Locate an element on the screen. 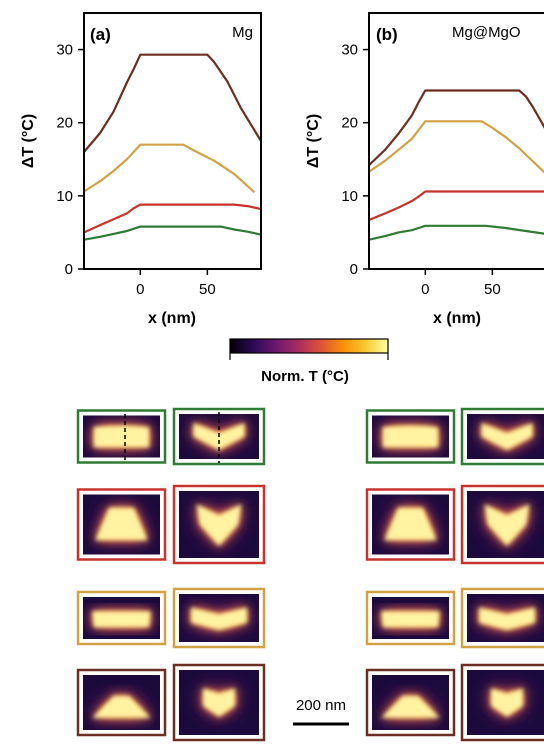 Image resolution: width=544 pixels, height=746 pixels. panel-a-label: (a) is located at coordinates (100, 34).